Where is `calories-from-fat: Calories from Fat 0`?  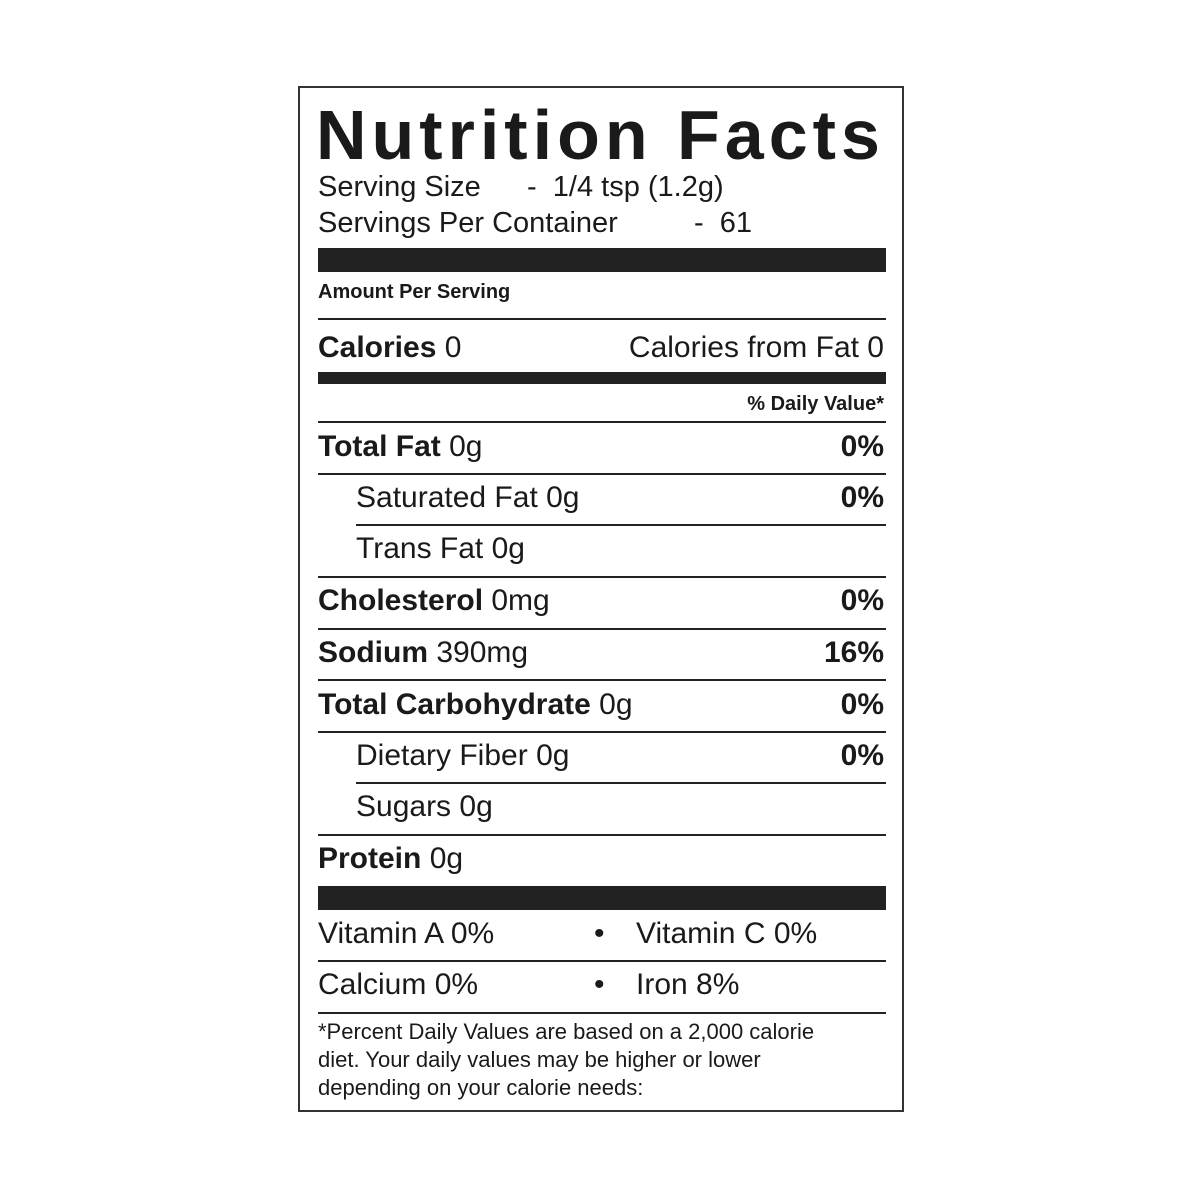
calories-from-fat: Calories from Fat 0 is located at coordinates (756, 347).